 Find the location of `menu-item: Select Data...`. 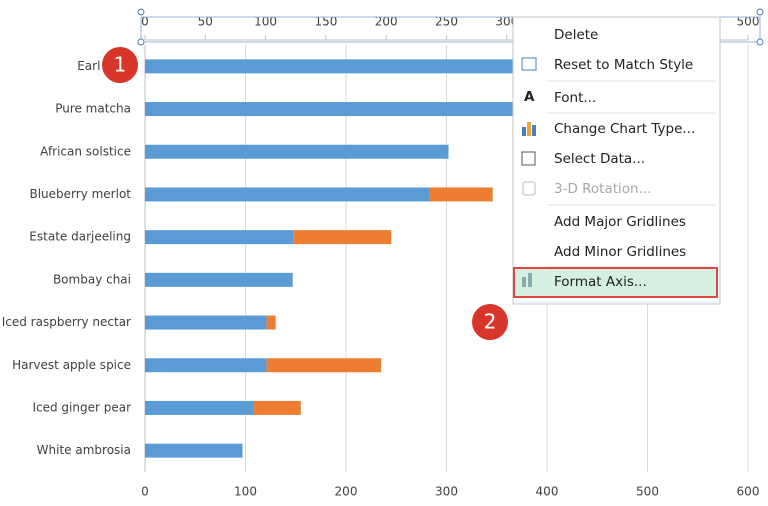

menu-item: Select Data... is located at coordinates (599, 159).